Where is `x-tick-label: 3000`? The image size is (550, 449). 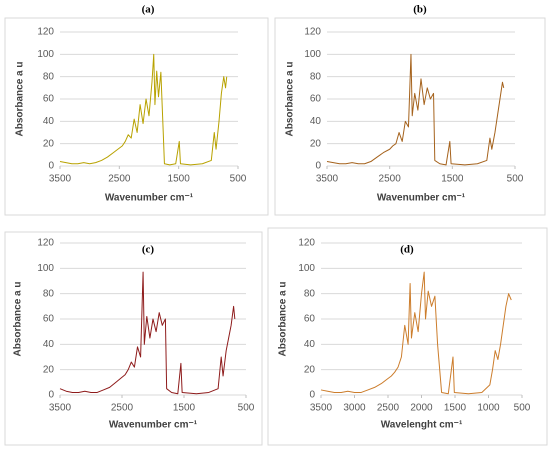
x-tick-label: 3000 is located at coordinates (354, 408).